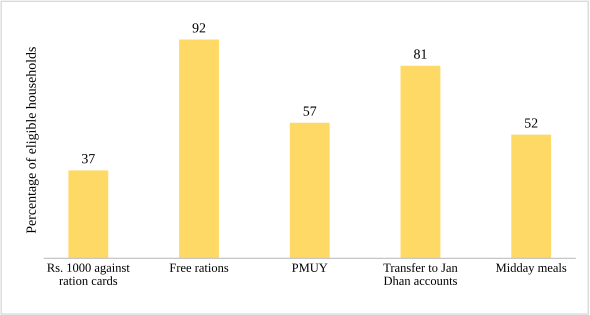 The width and height of the screenshot is (590, 315). Describe the element at coordinates (310, 268) in the screenshot. I see `x-tick-label: PMUY` at that location.